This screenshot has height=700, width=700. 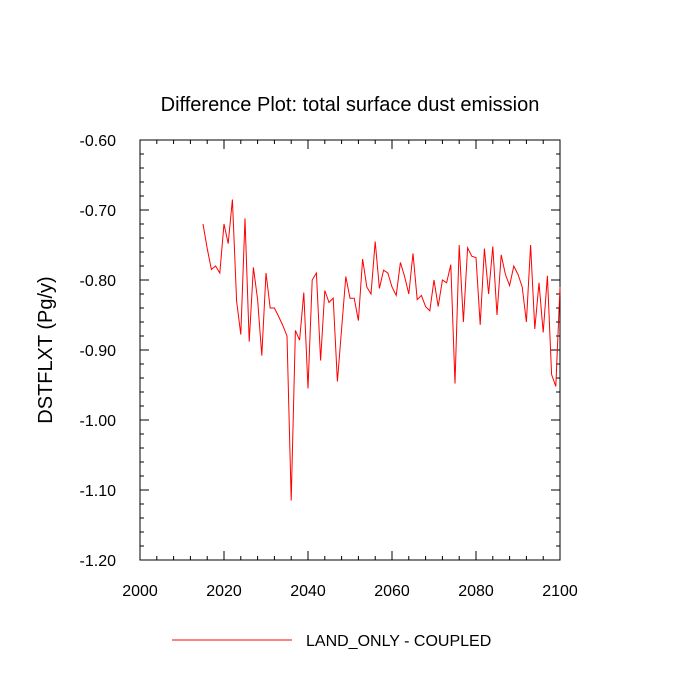 What do you see at coordinates (98, 211) in the screenshot?
I see `y-tick-label: -0.70` at bounding box center [98, 211].